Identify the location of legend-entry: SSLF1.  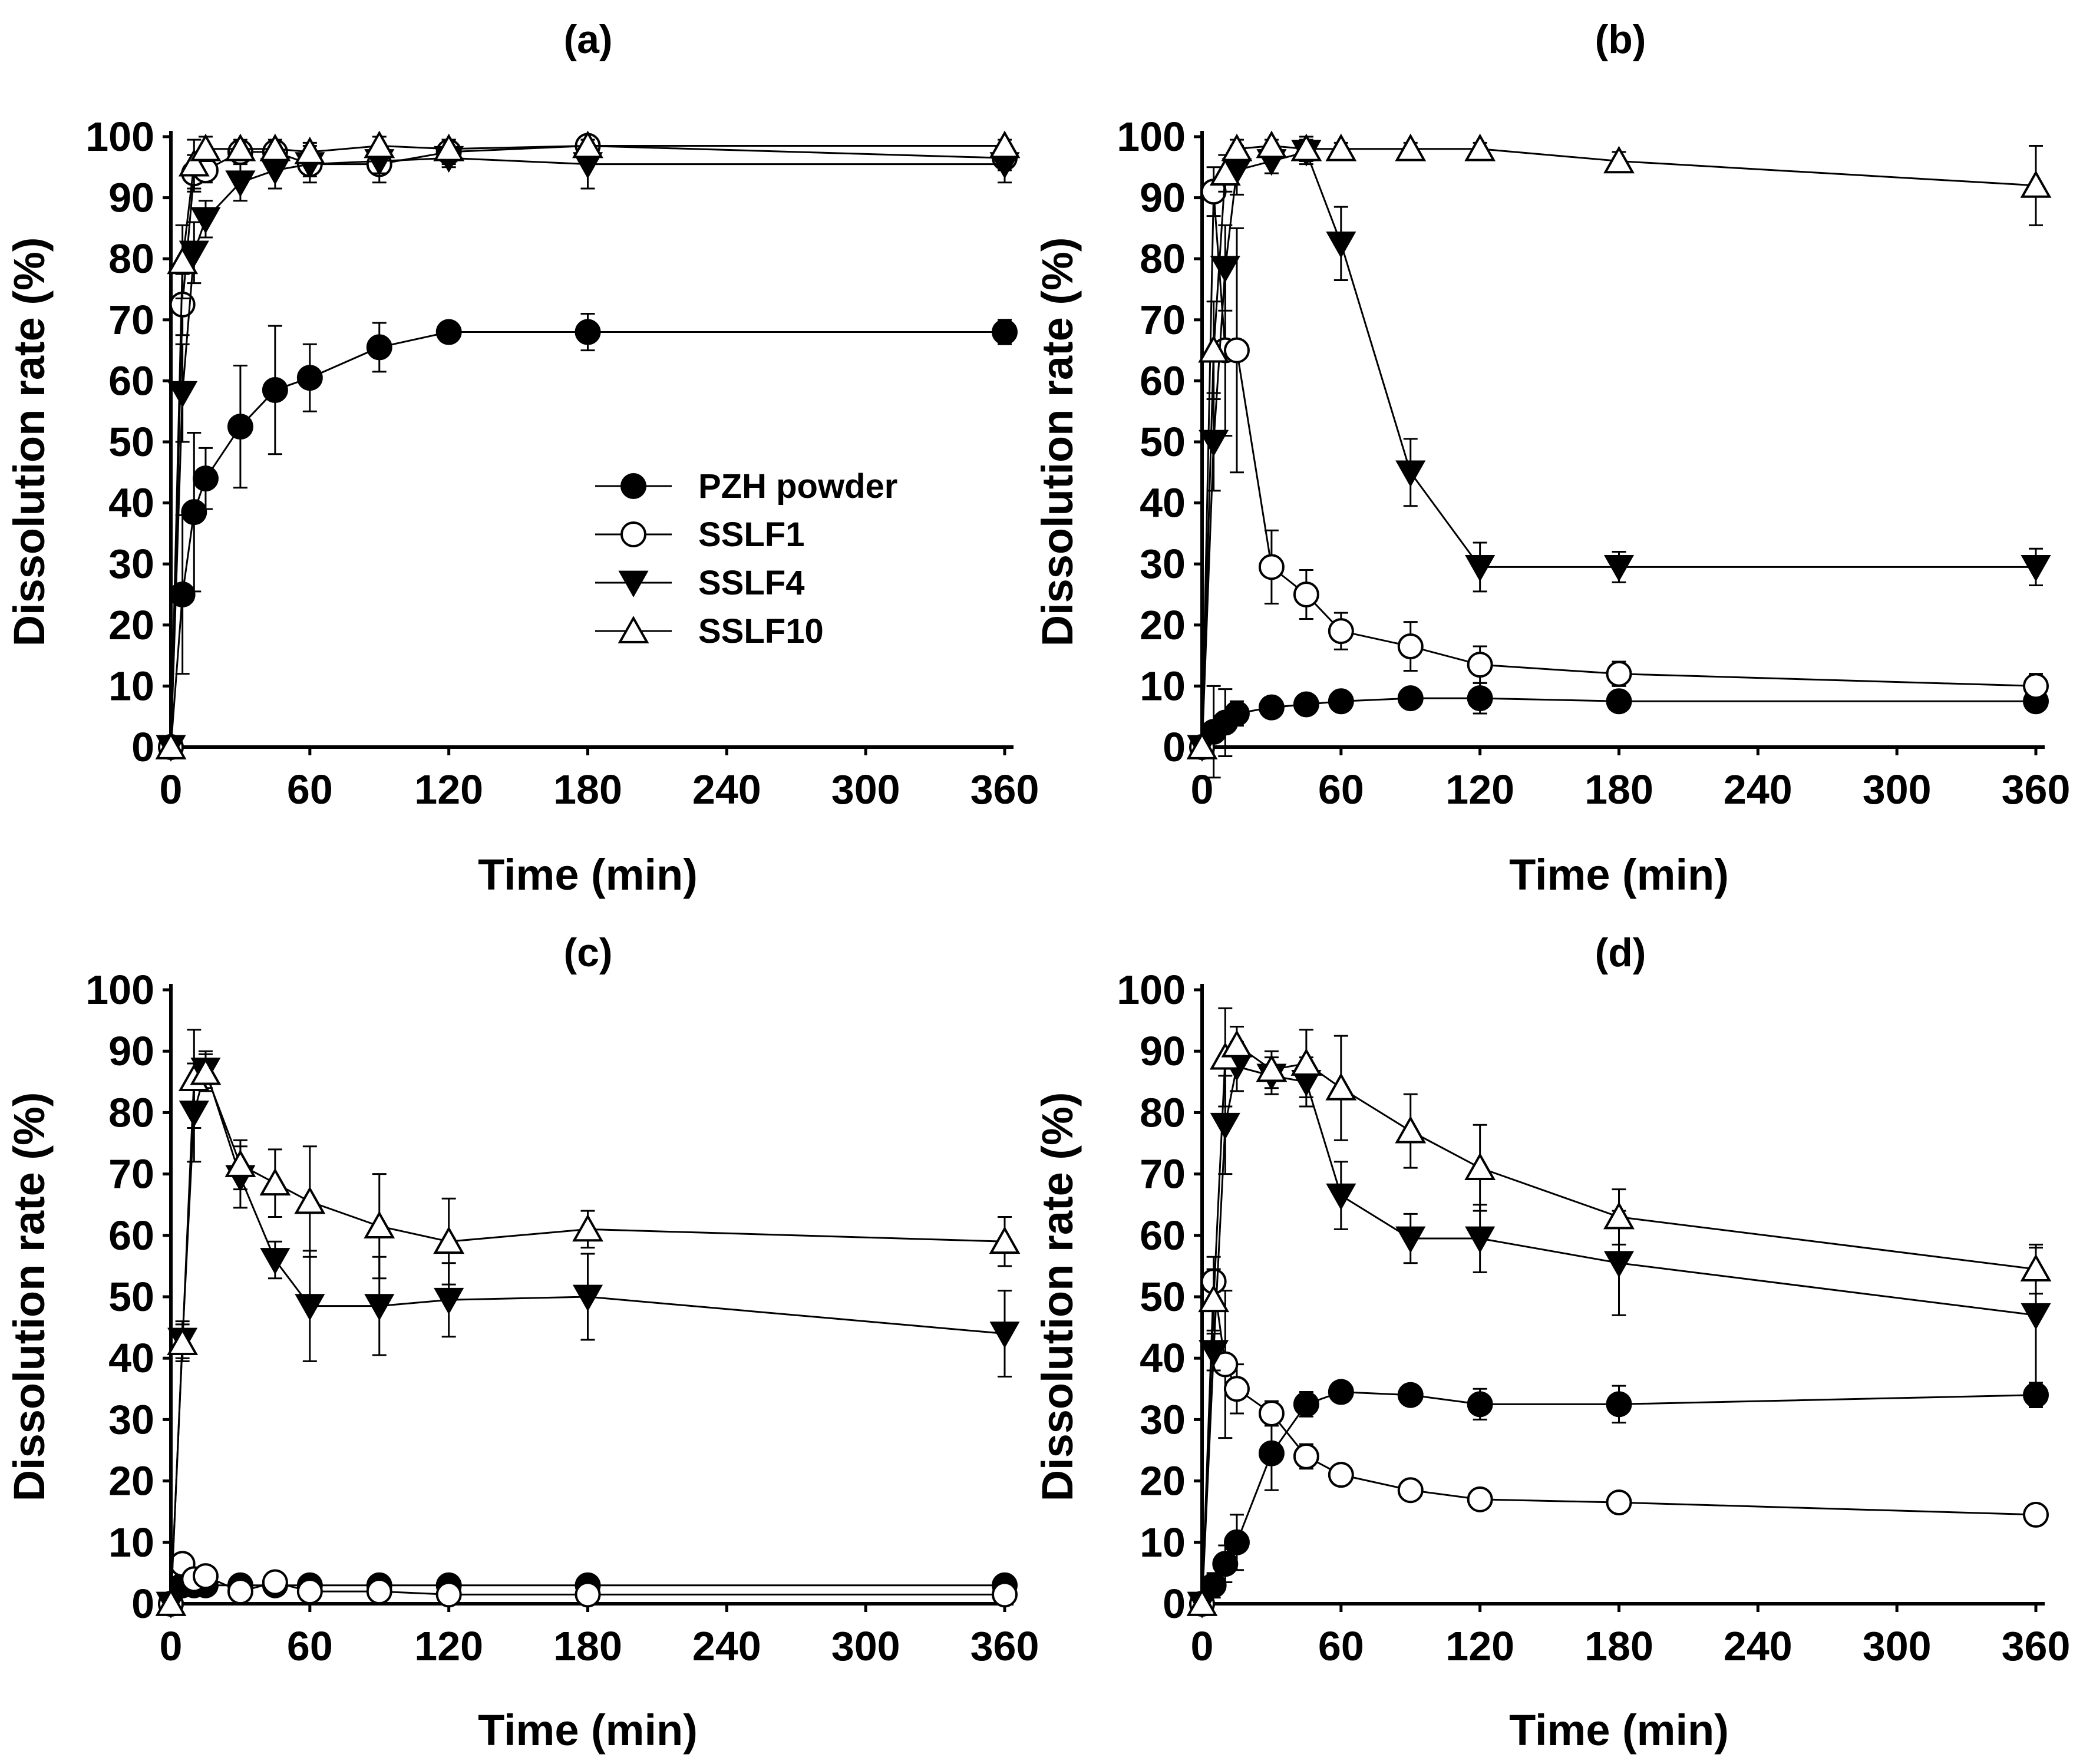
(700, 535).